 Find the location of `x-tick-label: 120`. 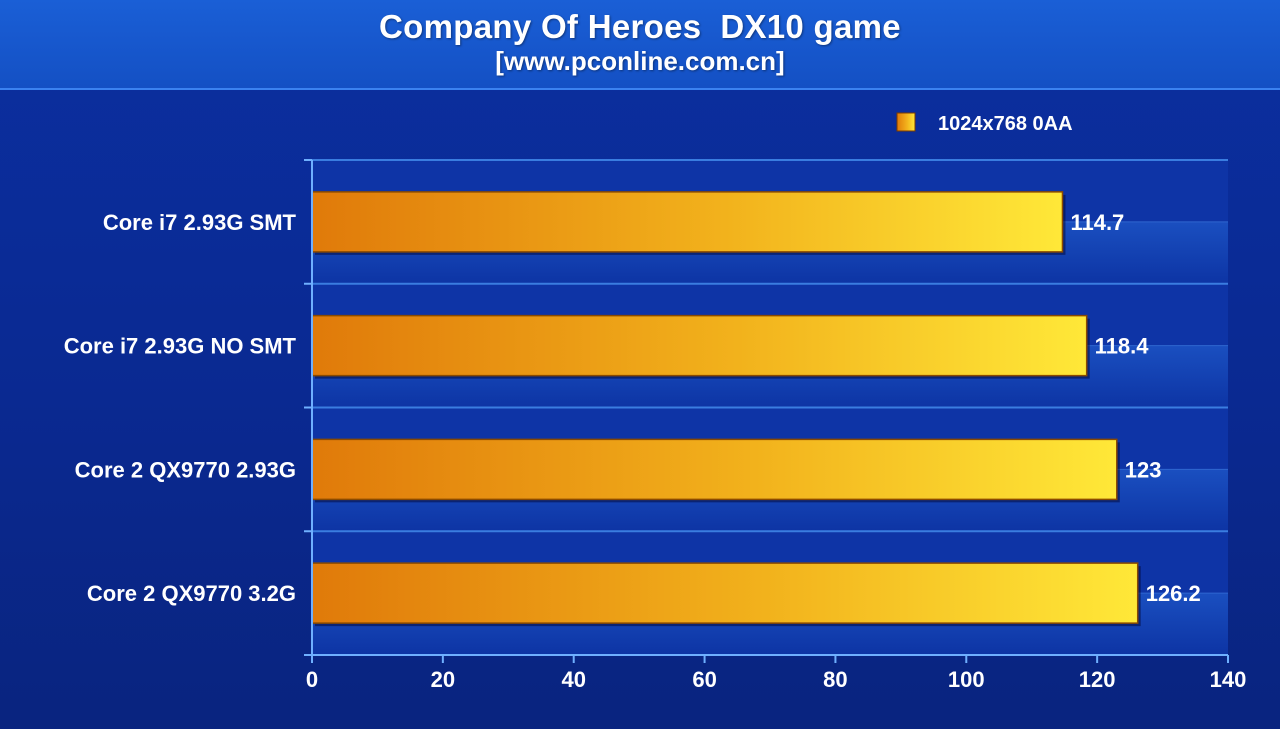

x-tick-label: 120 is located at coordinates (1097, 679).